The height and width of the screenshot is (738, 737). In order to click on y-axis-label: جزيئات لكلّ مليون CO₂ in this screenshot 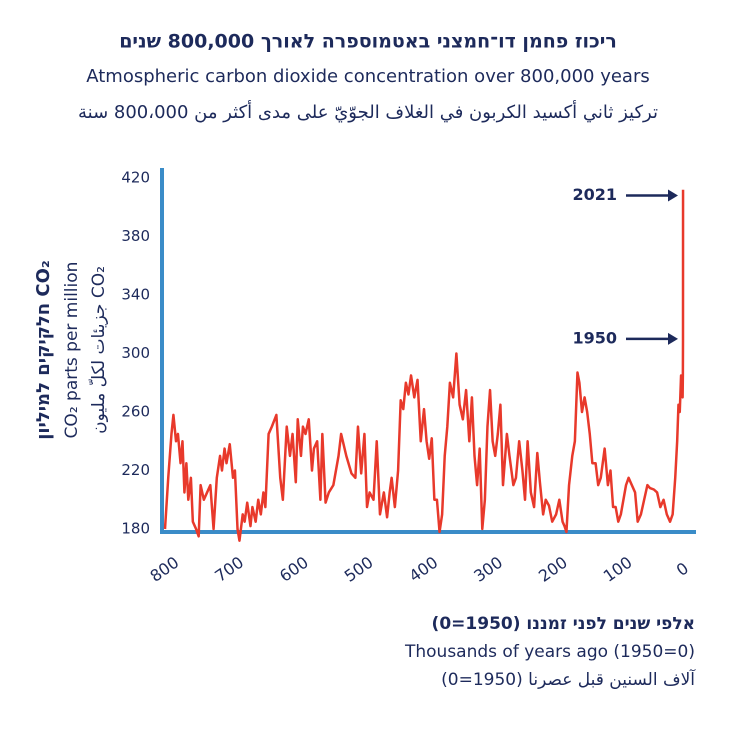, I will do `click(98, 350)`.